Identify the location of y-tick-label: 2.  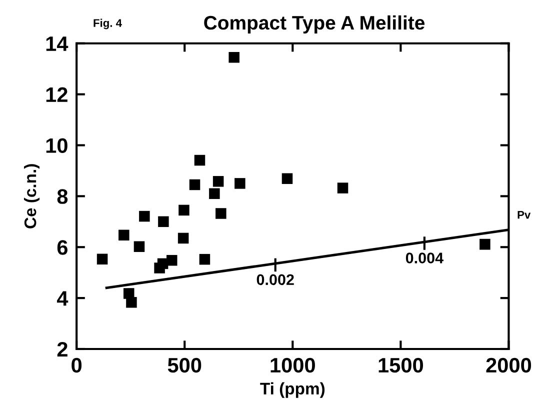
(62, 349).